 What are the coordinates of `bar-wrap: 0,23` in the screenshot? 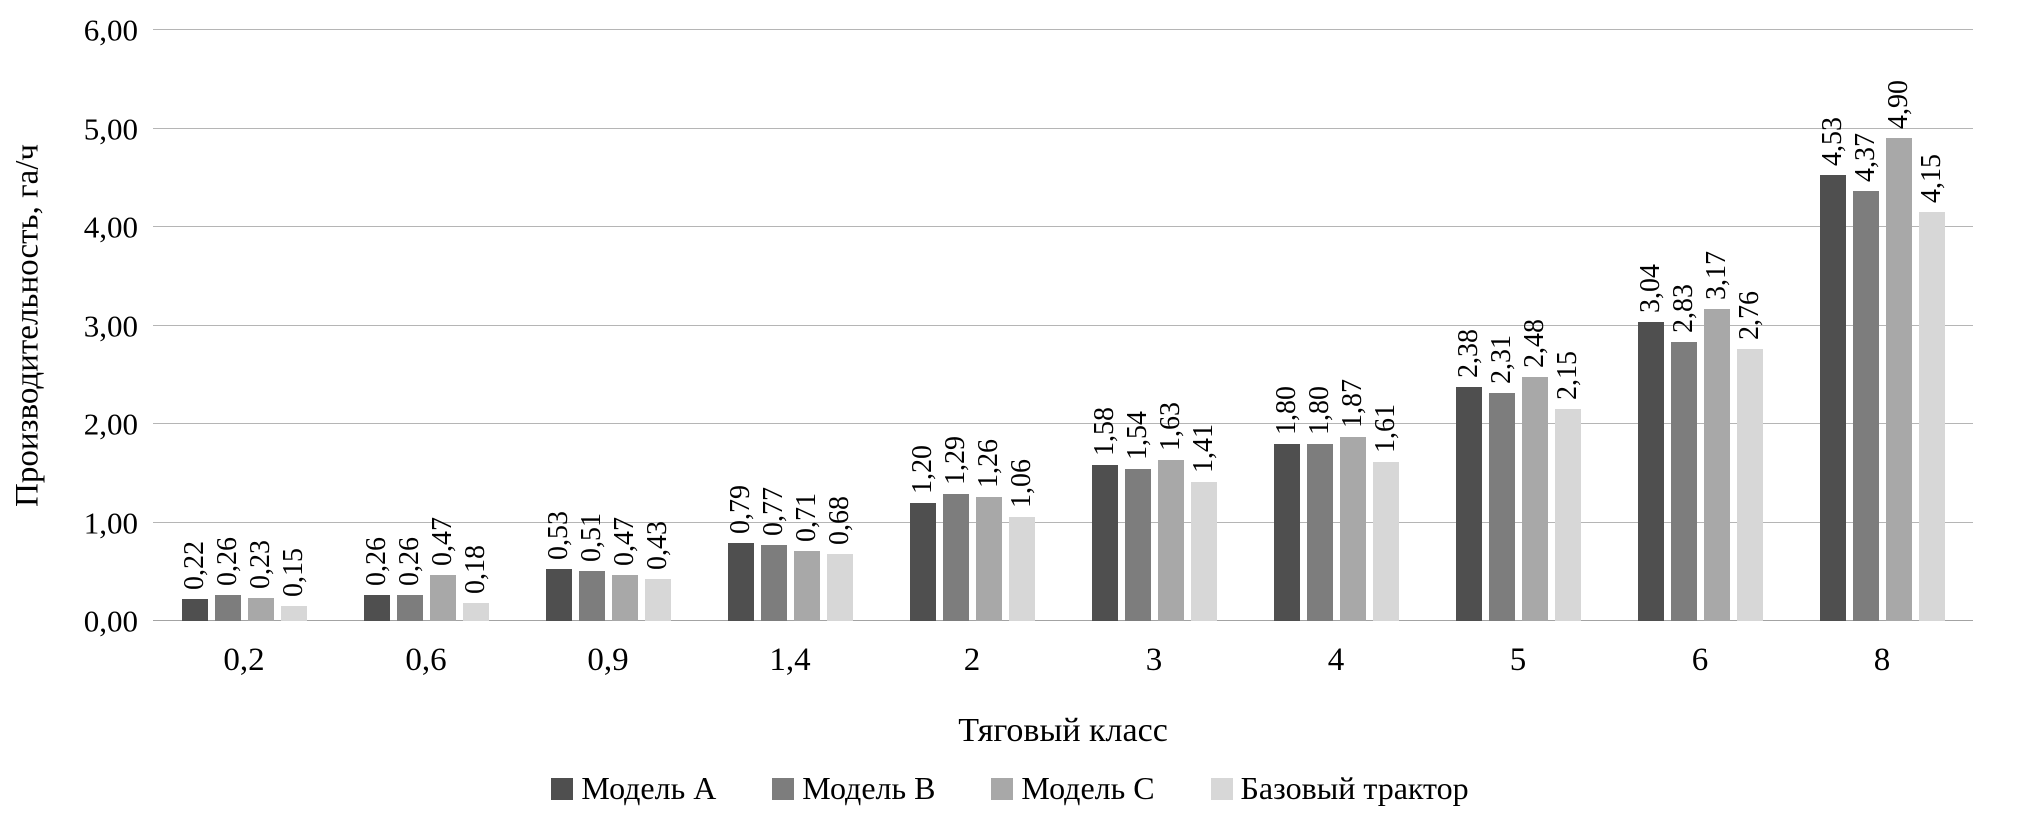 It's located at (260, 325).